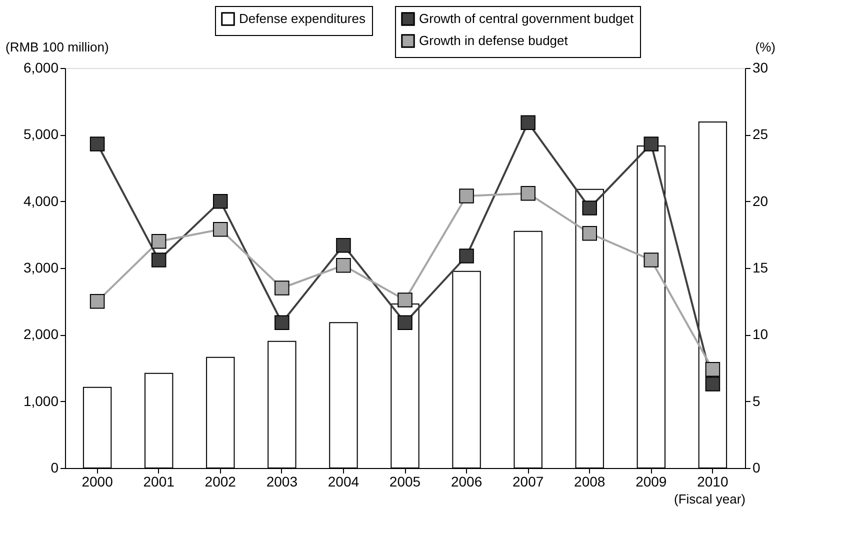 This screenshot has height=554, width=842. What do you see at coordinates (760, 68) in the screenshot?
I see `y2-tick-label: 30` at bounding box center [760, 68].